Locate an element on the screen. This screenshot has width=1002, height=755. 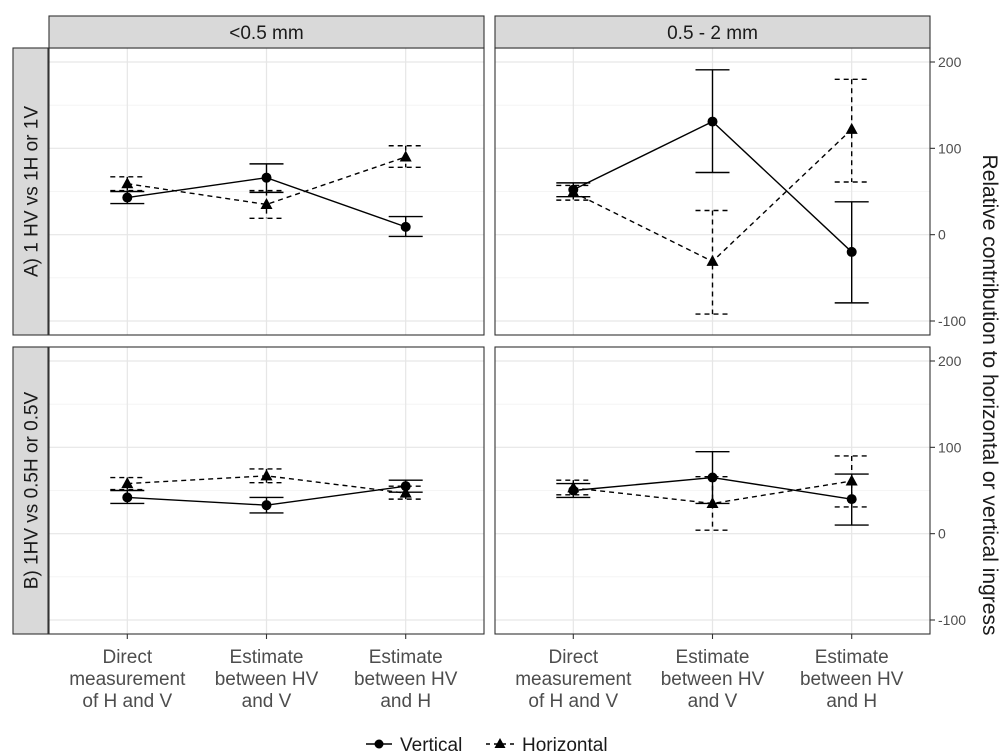
row-strip-label: A) 1 HV vs 1H or 1V is located at coordinates (32, 191).